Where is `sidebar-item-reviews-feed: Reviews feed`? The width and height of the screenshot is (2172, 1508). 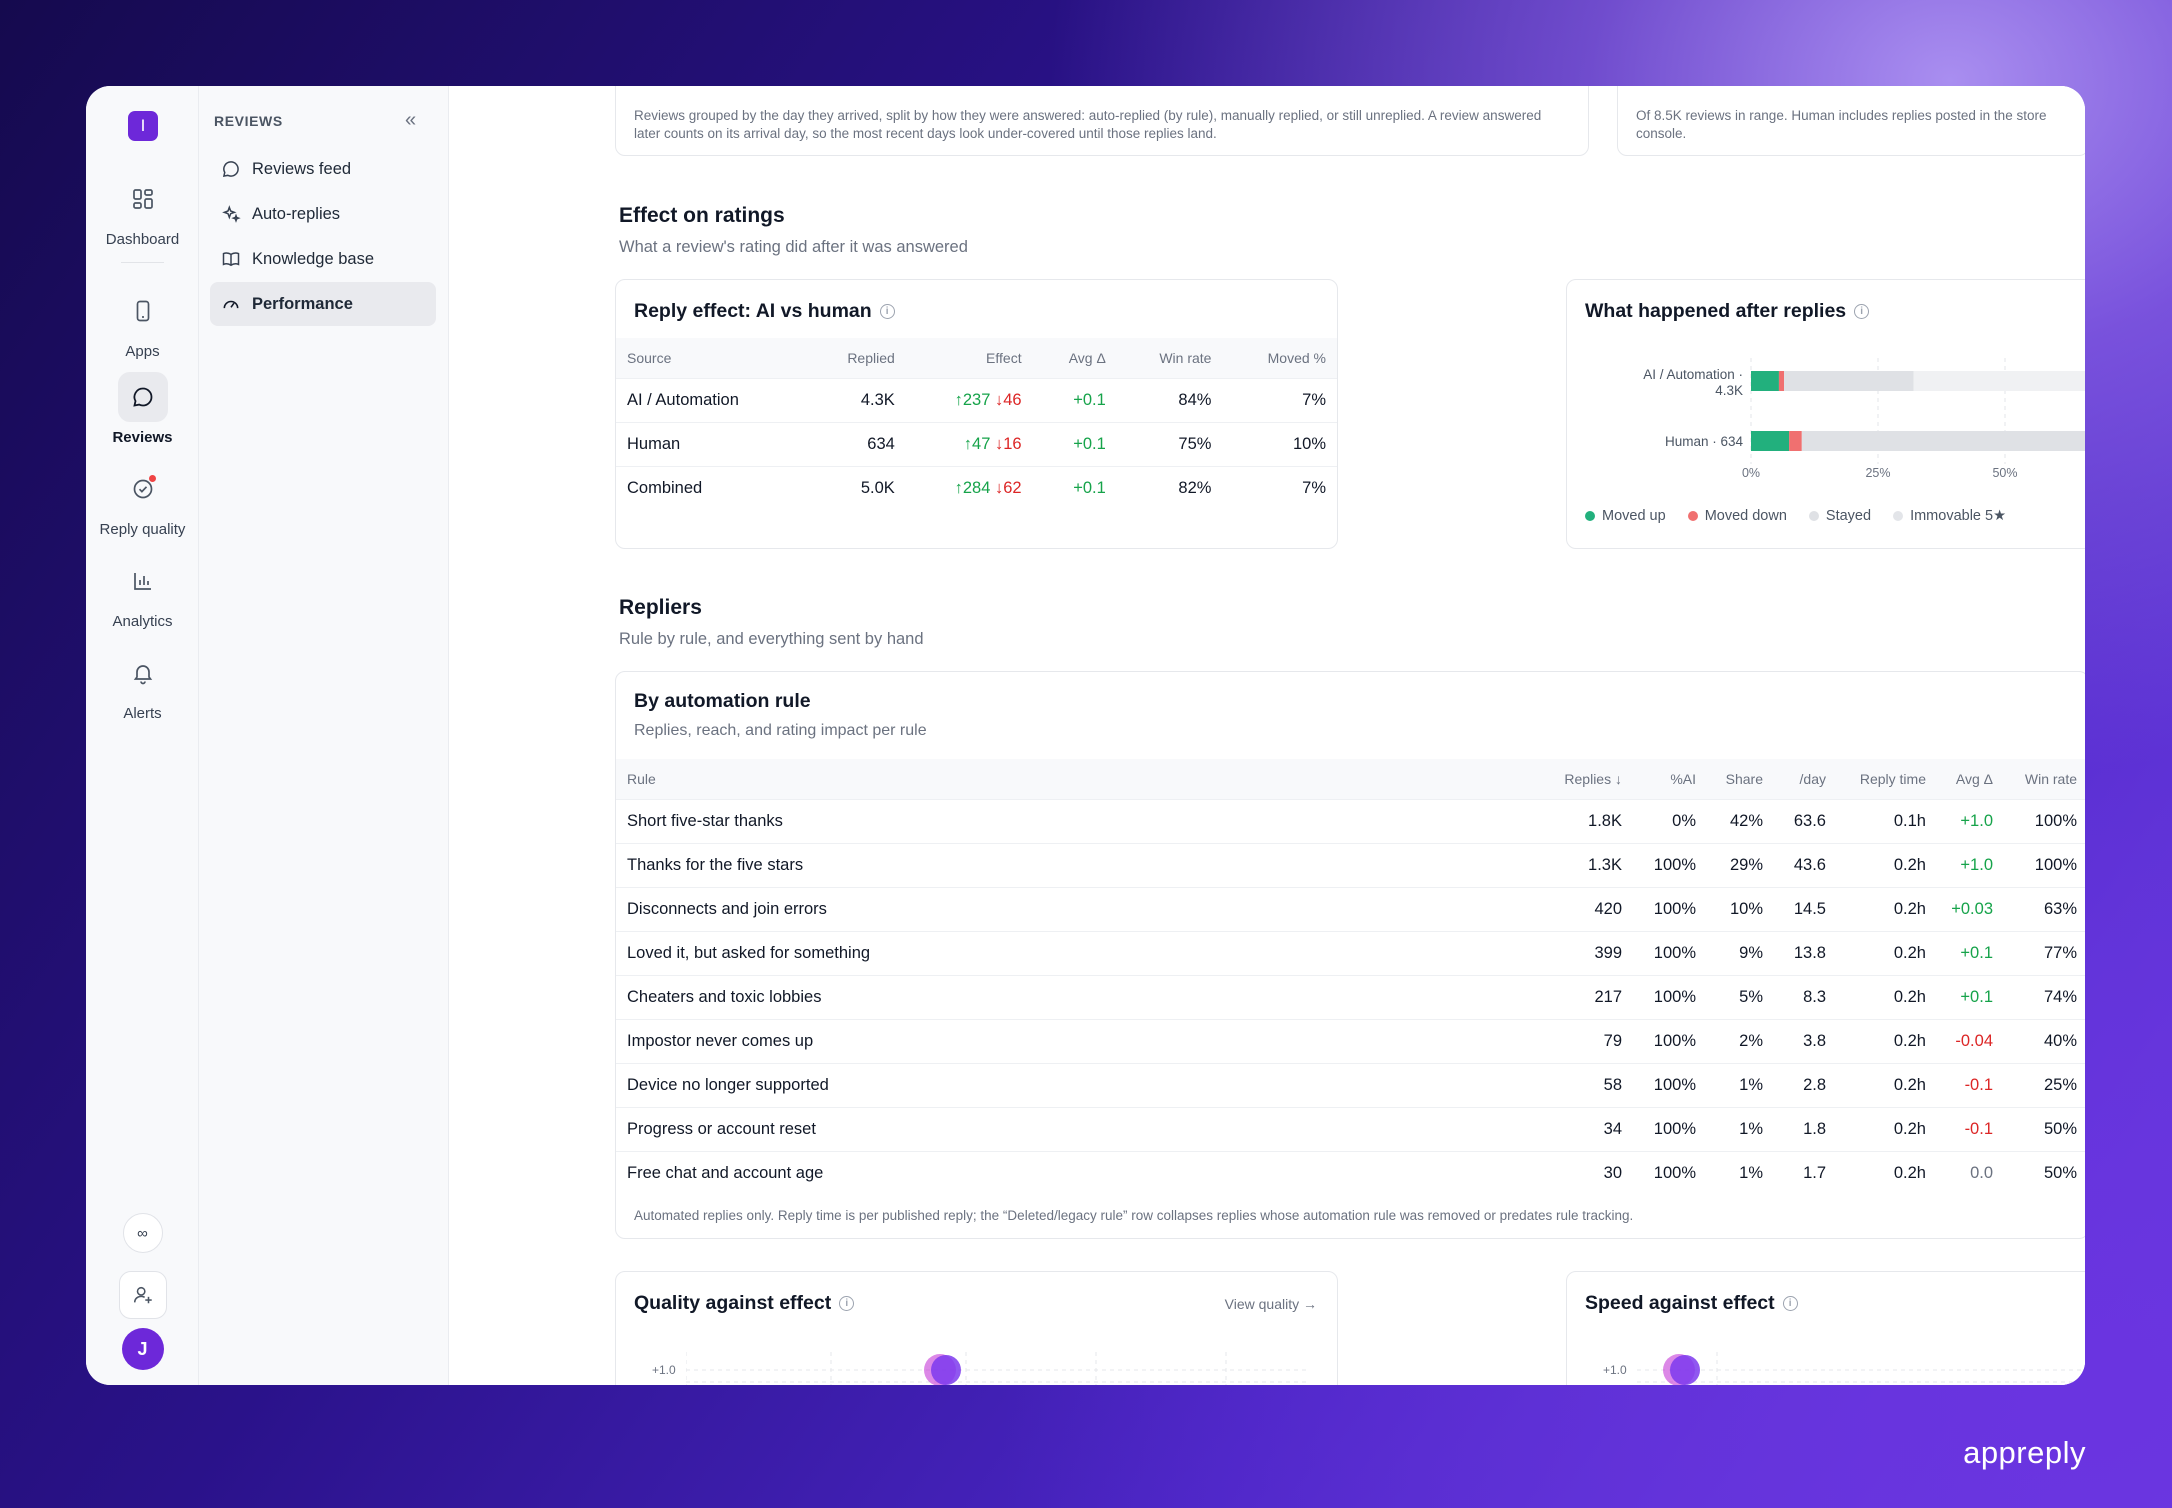 sidebar-item-reviews-feed: Reviews feed is located at coordinates (323, 169).